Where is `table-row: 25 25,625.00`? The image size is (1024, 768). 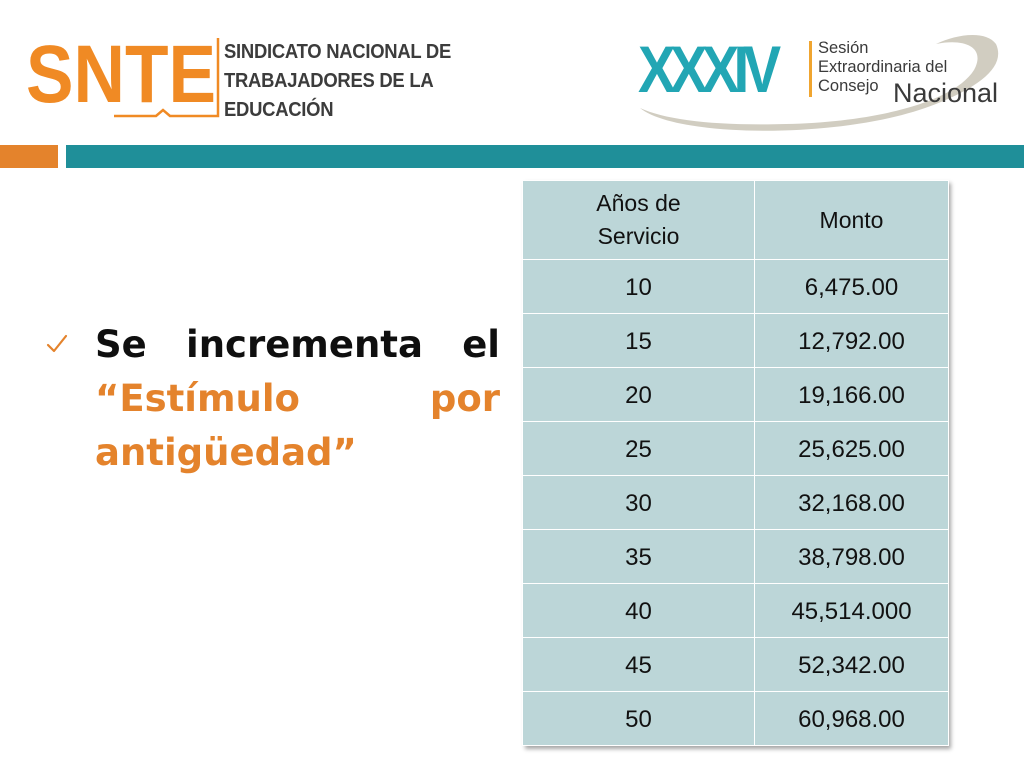 table-row: 25 25,625.00 is located at coordinates (735, 448).